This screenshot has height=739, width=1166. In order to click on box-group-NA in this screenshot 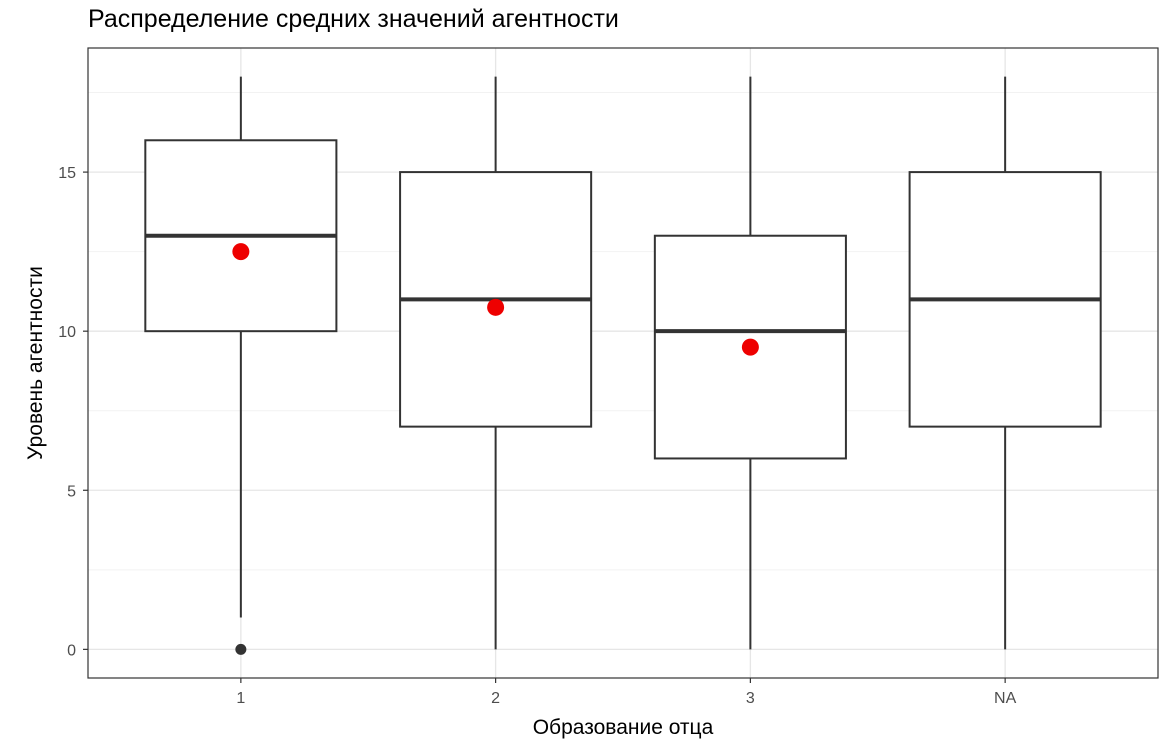, I will do `click(1005, 363)`.